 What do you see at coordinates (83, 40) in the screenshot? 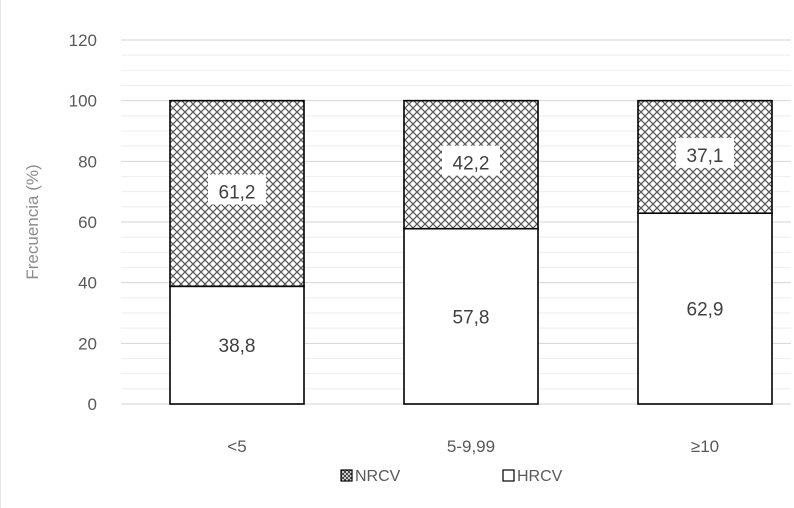
I see `y-tick-label: 120` at bounding box center [83, 40].